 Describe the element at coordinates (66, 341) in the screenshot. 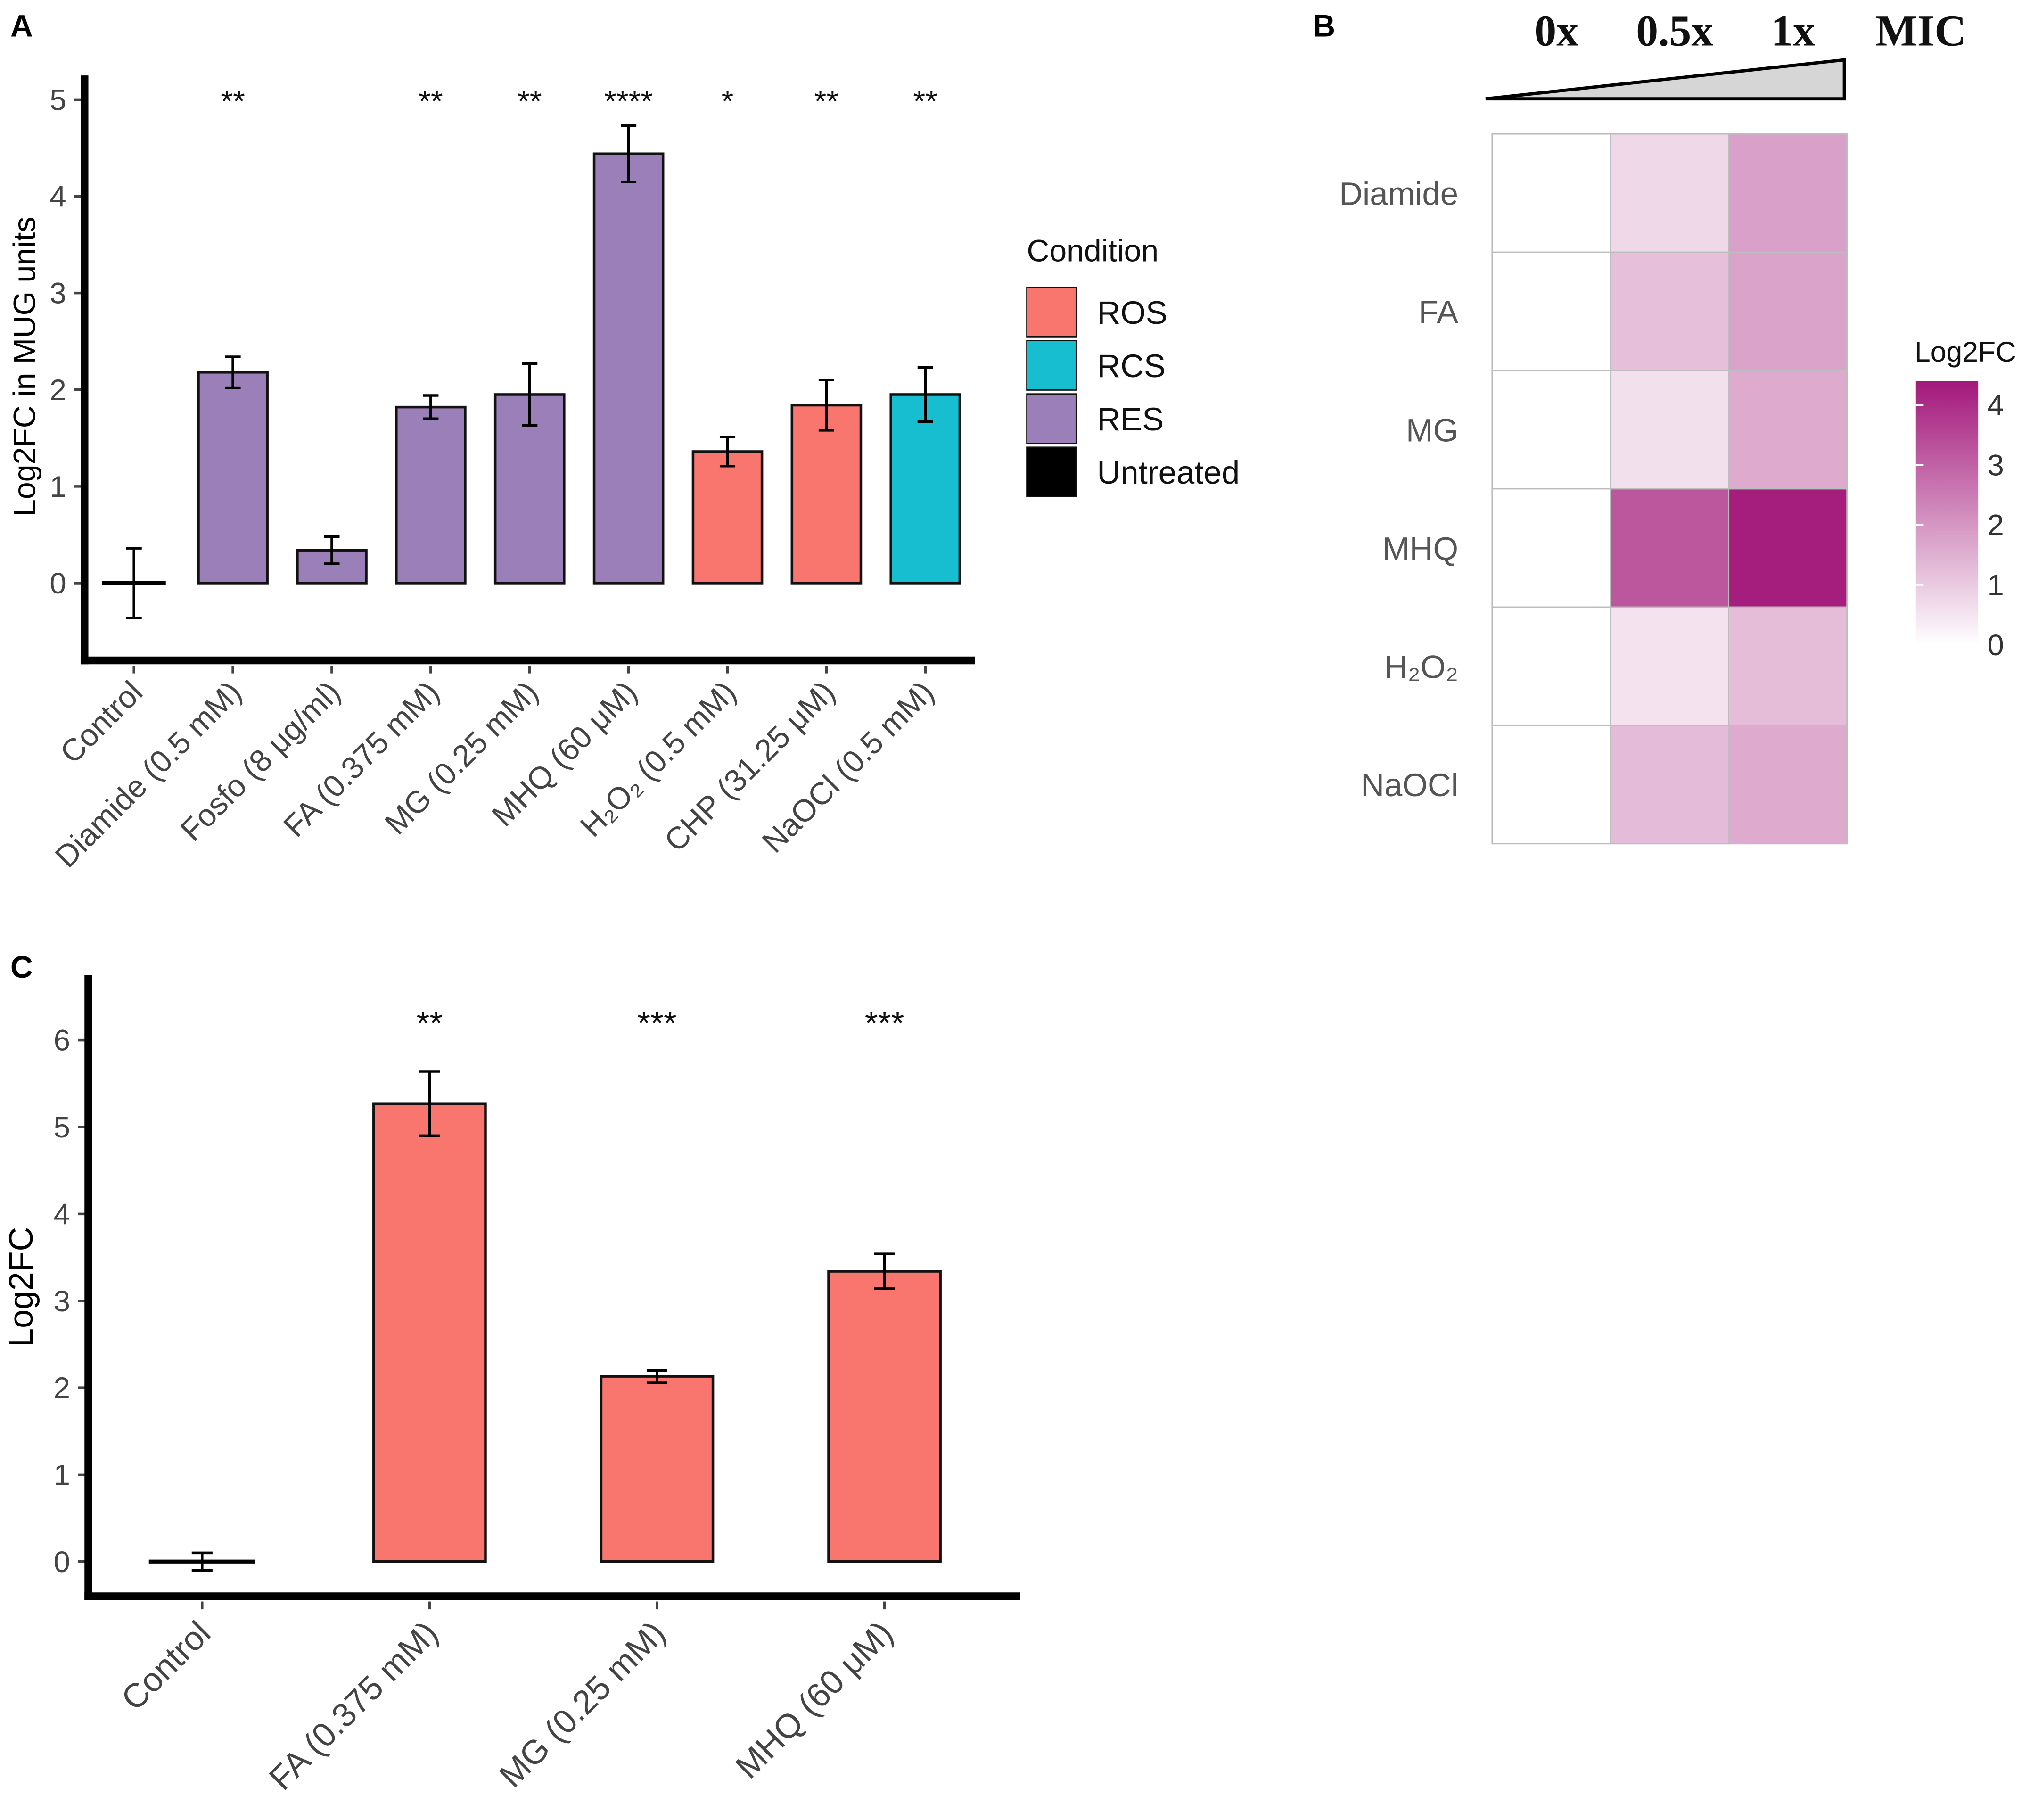

I see `panel-a-y-ticks: 0 1 2 3 4 5` at that location.